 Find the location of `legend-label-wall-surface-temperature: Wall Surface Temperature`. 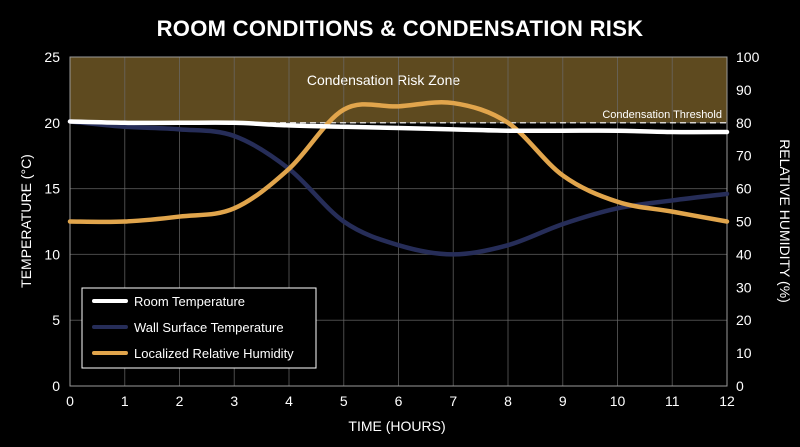

legend-label-wall-surface-temperature: Wall Surface Temperature is located at coordinates (209, 327).